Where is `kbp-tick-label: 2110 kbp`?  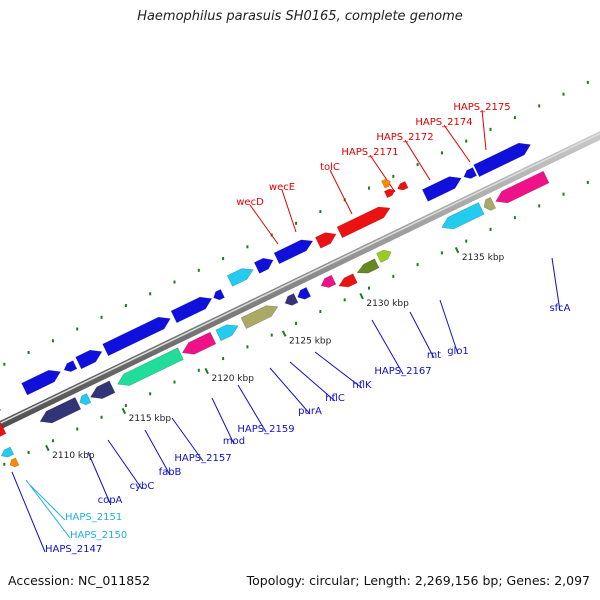 kbp-tick-label: 2110 kbp is located at coordinates (73, 456).